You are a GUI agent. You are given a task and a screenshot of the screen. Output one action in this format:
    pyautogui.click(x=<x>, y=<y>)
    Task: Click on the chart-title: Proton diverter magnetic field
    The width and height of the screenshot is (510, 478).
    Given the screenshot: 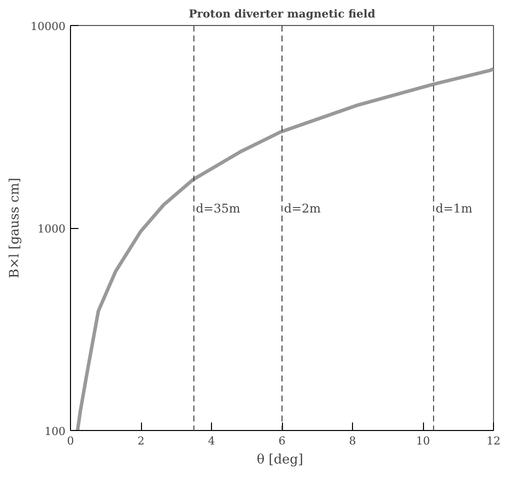 What is the action you would take?
    pyautogui.click(x=282, y=14)
    